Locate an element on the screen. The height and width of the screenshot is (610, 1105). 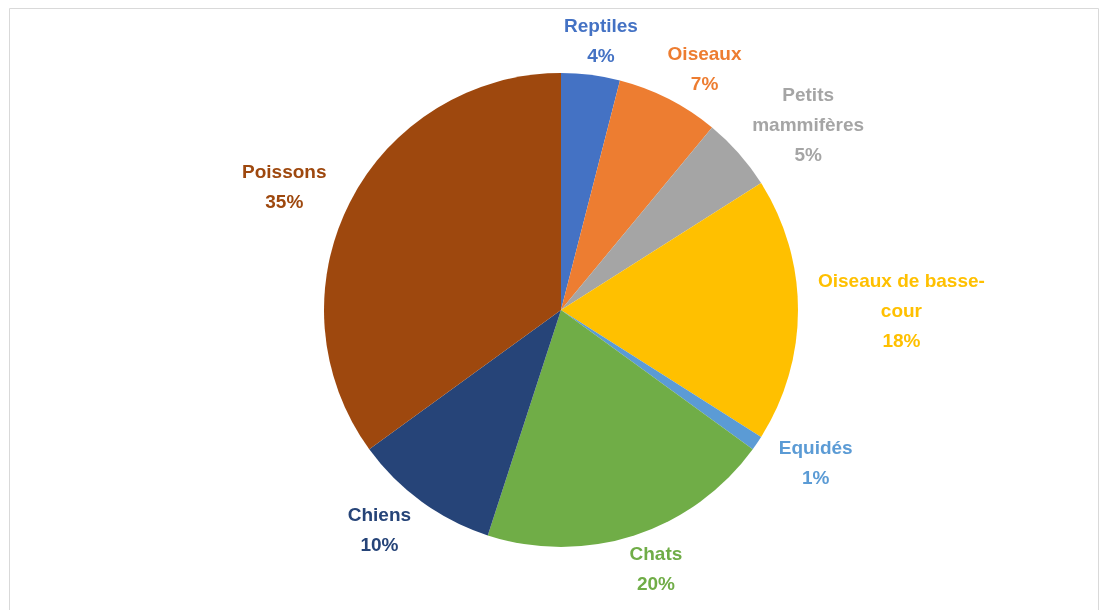
data-label: 10% is located at coordinates (379, 545).